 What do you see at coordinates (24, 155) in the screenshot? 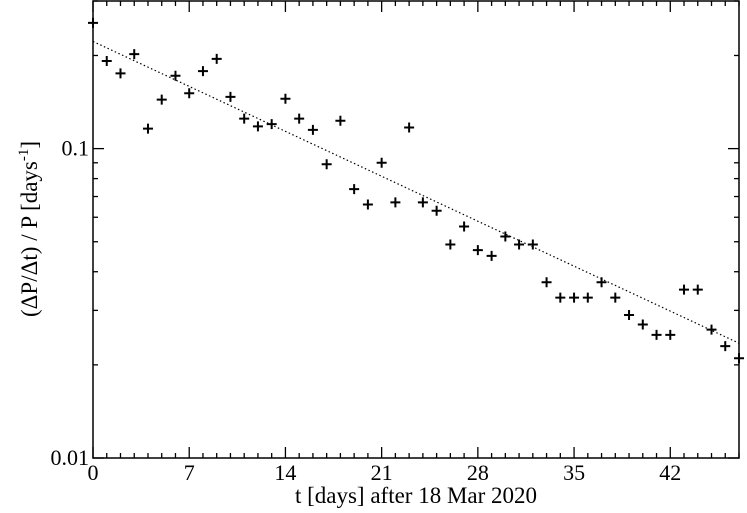
I see `y-axis-title-superscript: -1` at bounding box center [24, 155].